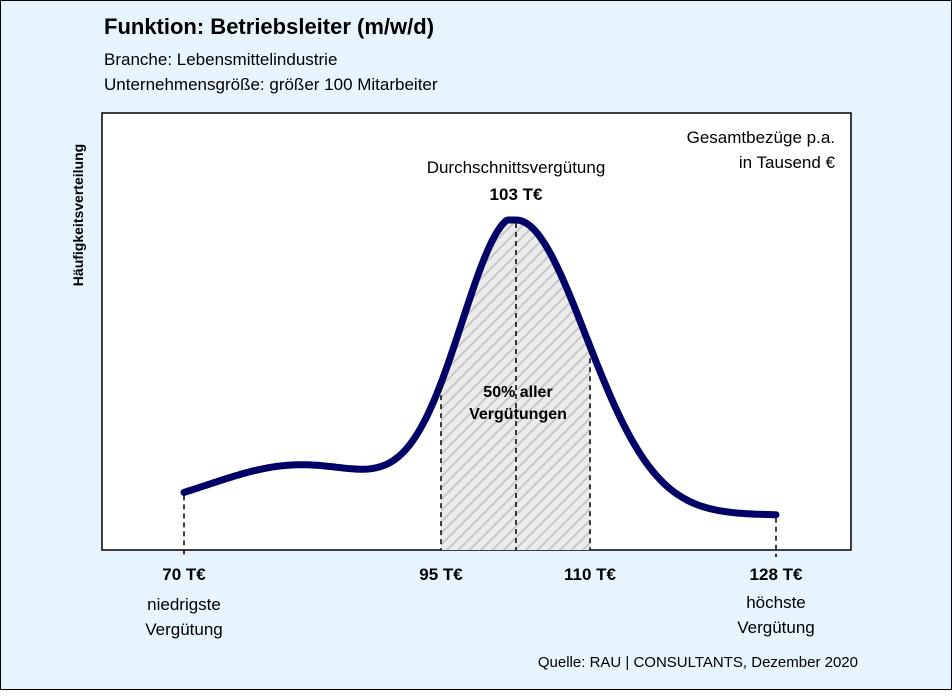  Describe the element at coordinates (590, 574) in the screenshot. I see `tick-label-q3: 110 T€` at that location.